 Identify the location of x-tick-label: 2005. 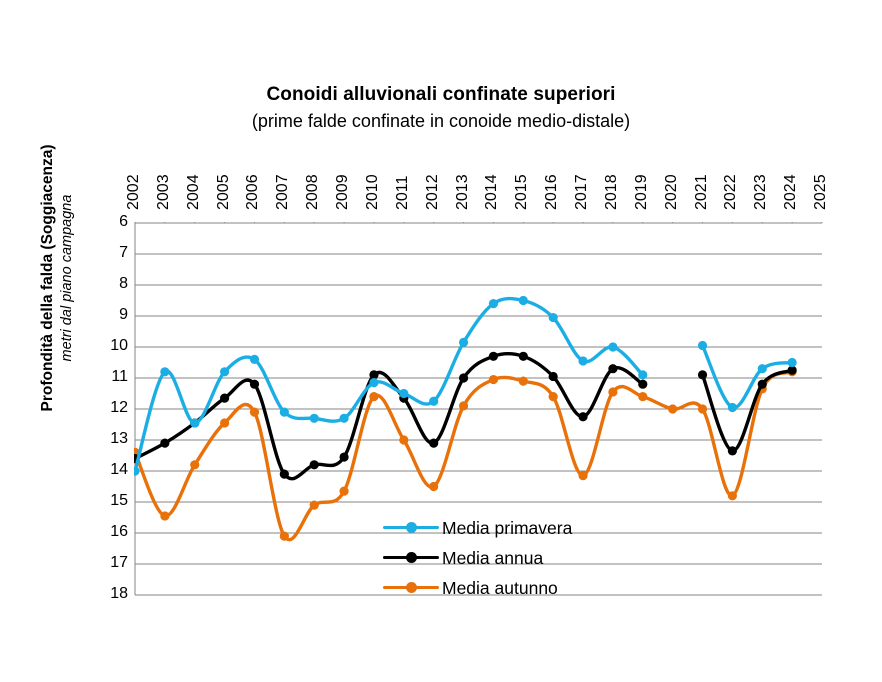
(223, 192).